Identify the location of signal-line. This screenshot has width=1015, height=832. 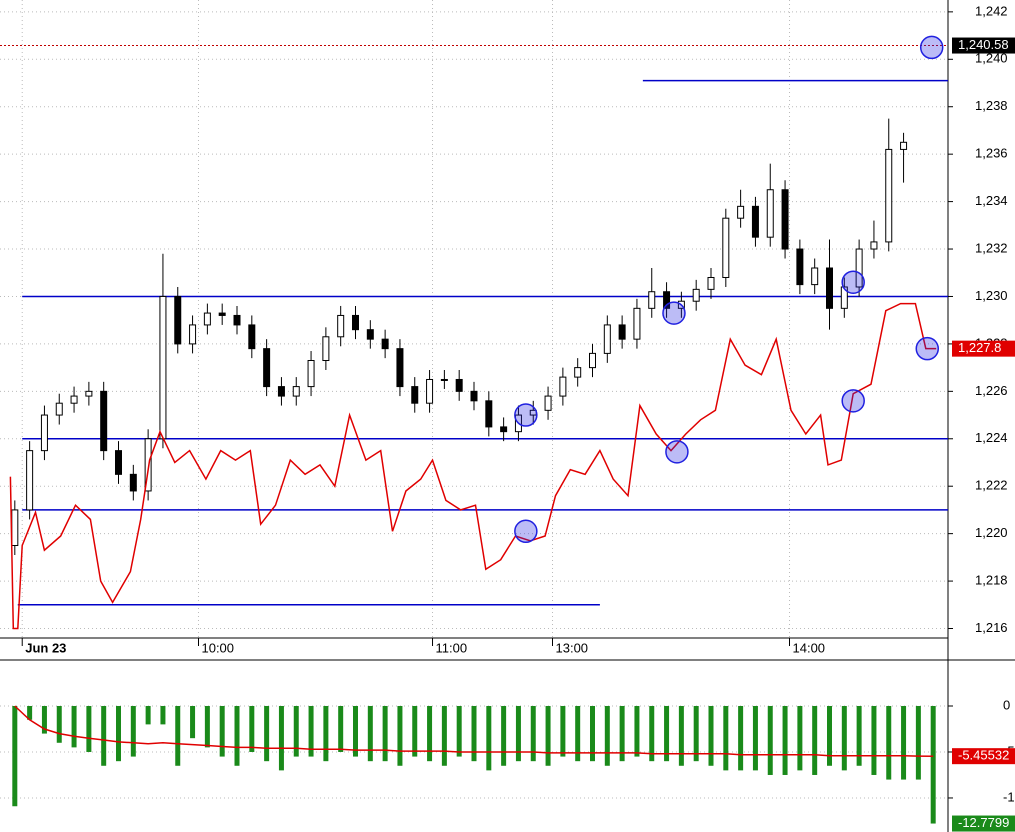
(474, 731).